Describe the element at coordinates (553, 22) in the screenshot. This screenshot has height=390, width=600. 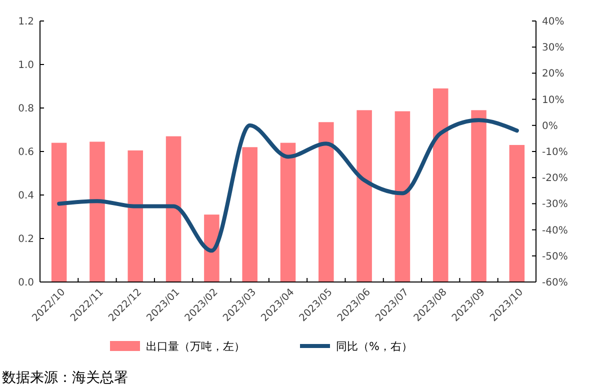
I see `y2-tick-label: 40%` at that location.